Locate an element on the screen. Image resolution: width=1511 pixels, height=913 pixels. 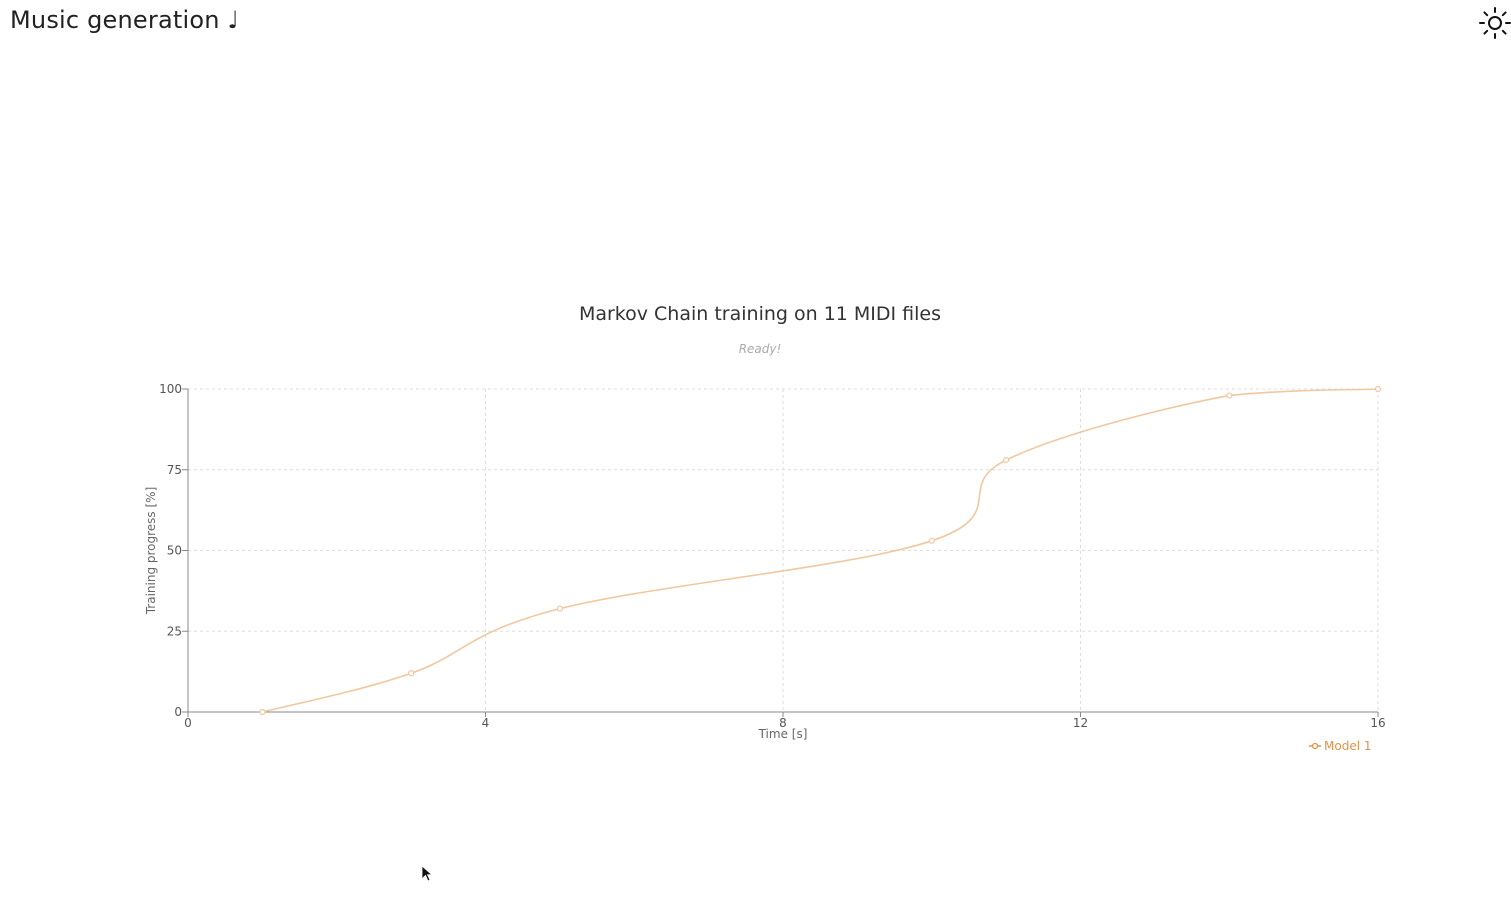
theme-toggle-button is located at coordinates (1494, 22).